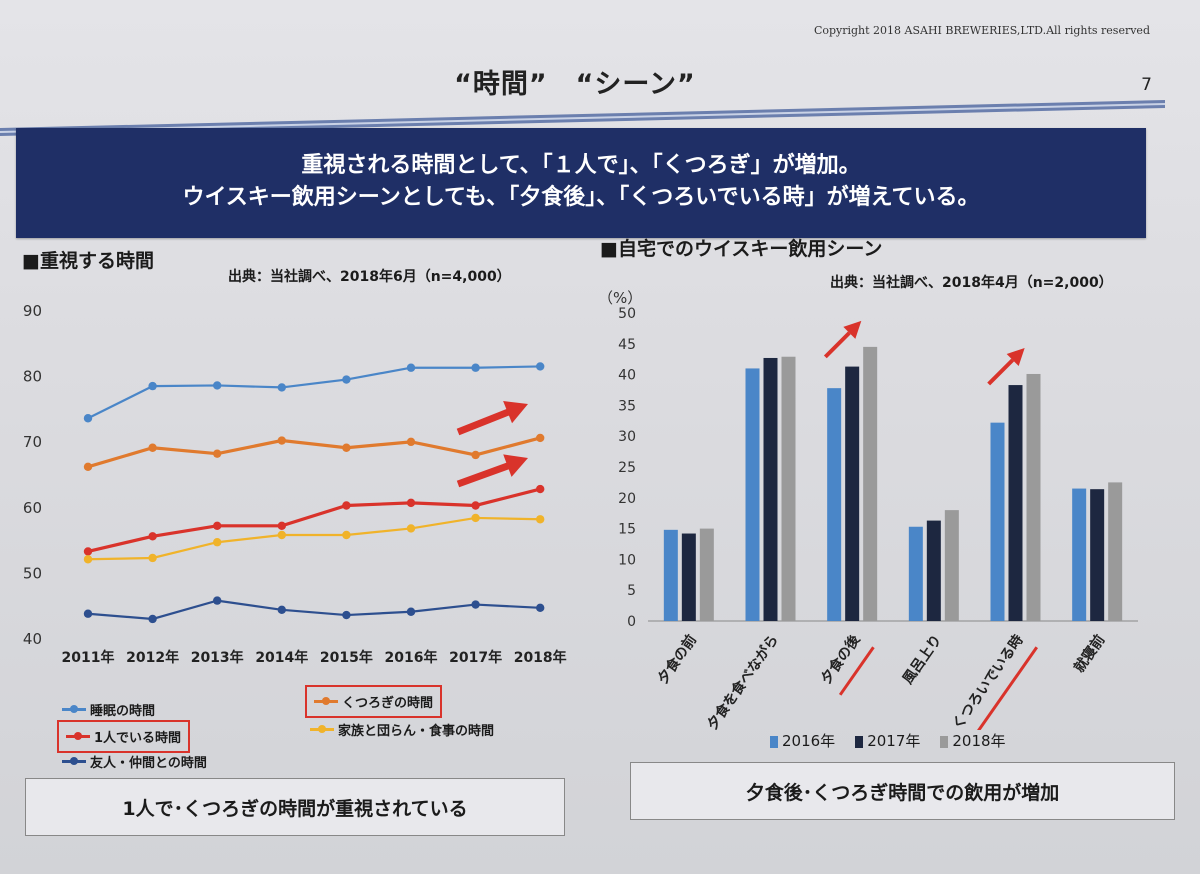 Image resolution: width=1200 pixels, height=874 pixels. Describe the element at coordinates (314, 520) in the screenshot. I see `series-line-alone` at that location.